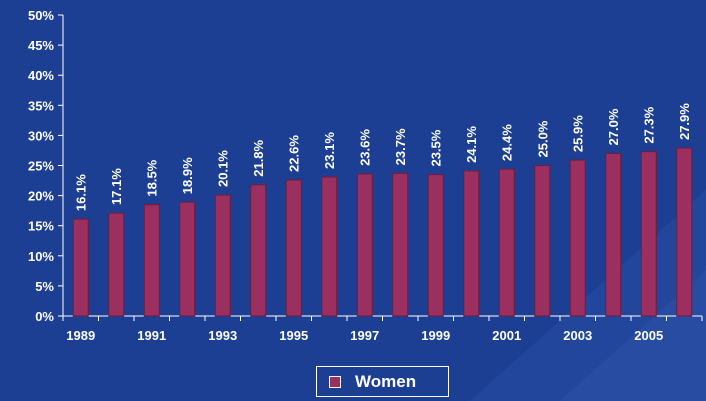 Image resolution: width=706 pixels, height=401 pixels. What do you see at coordinates (41, 135) in the screenshot?
I see `y-tick-label: 30%` at bounding box center [41, 135].